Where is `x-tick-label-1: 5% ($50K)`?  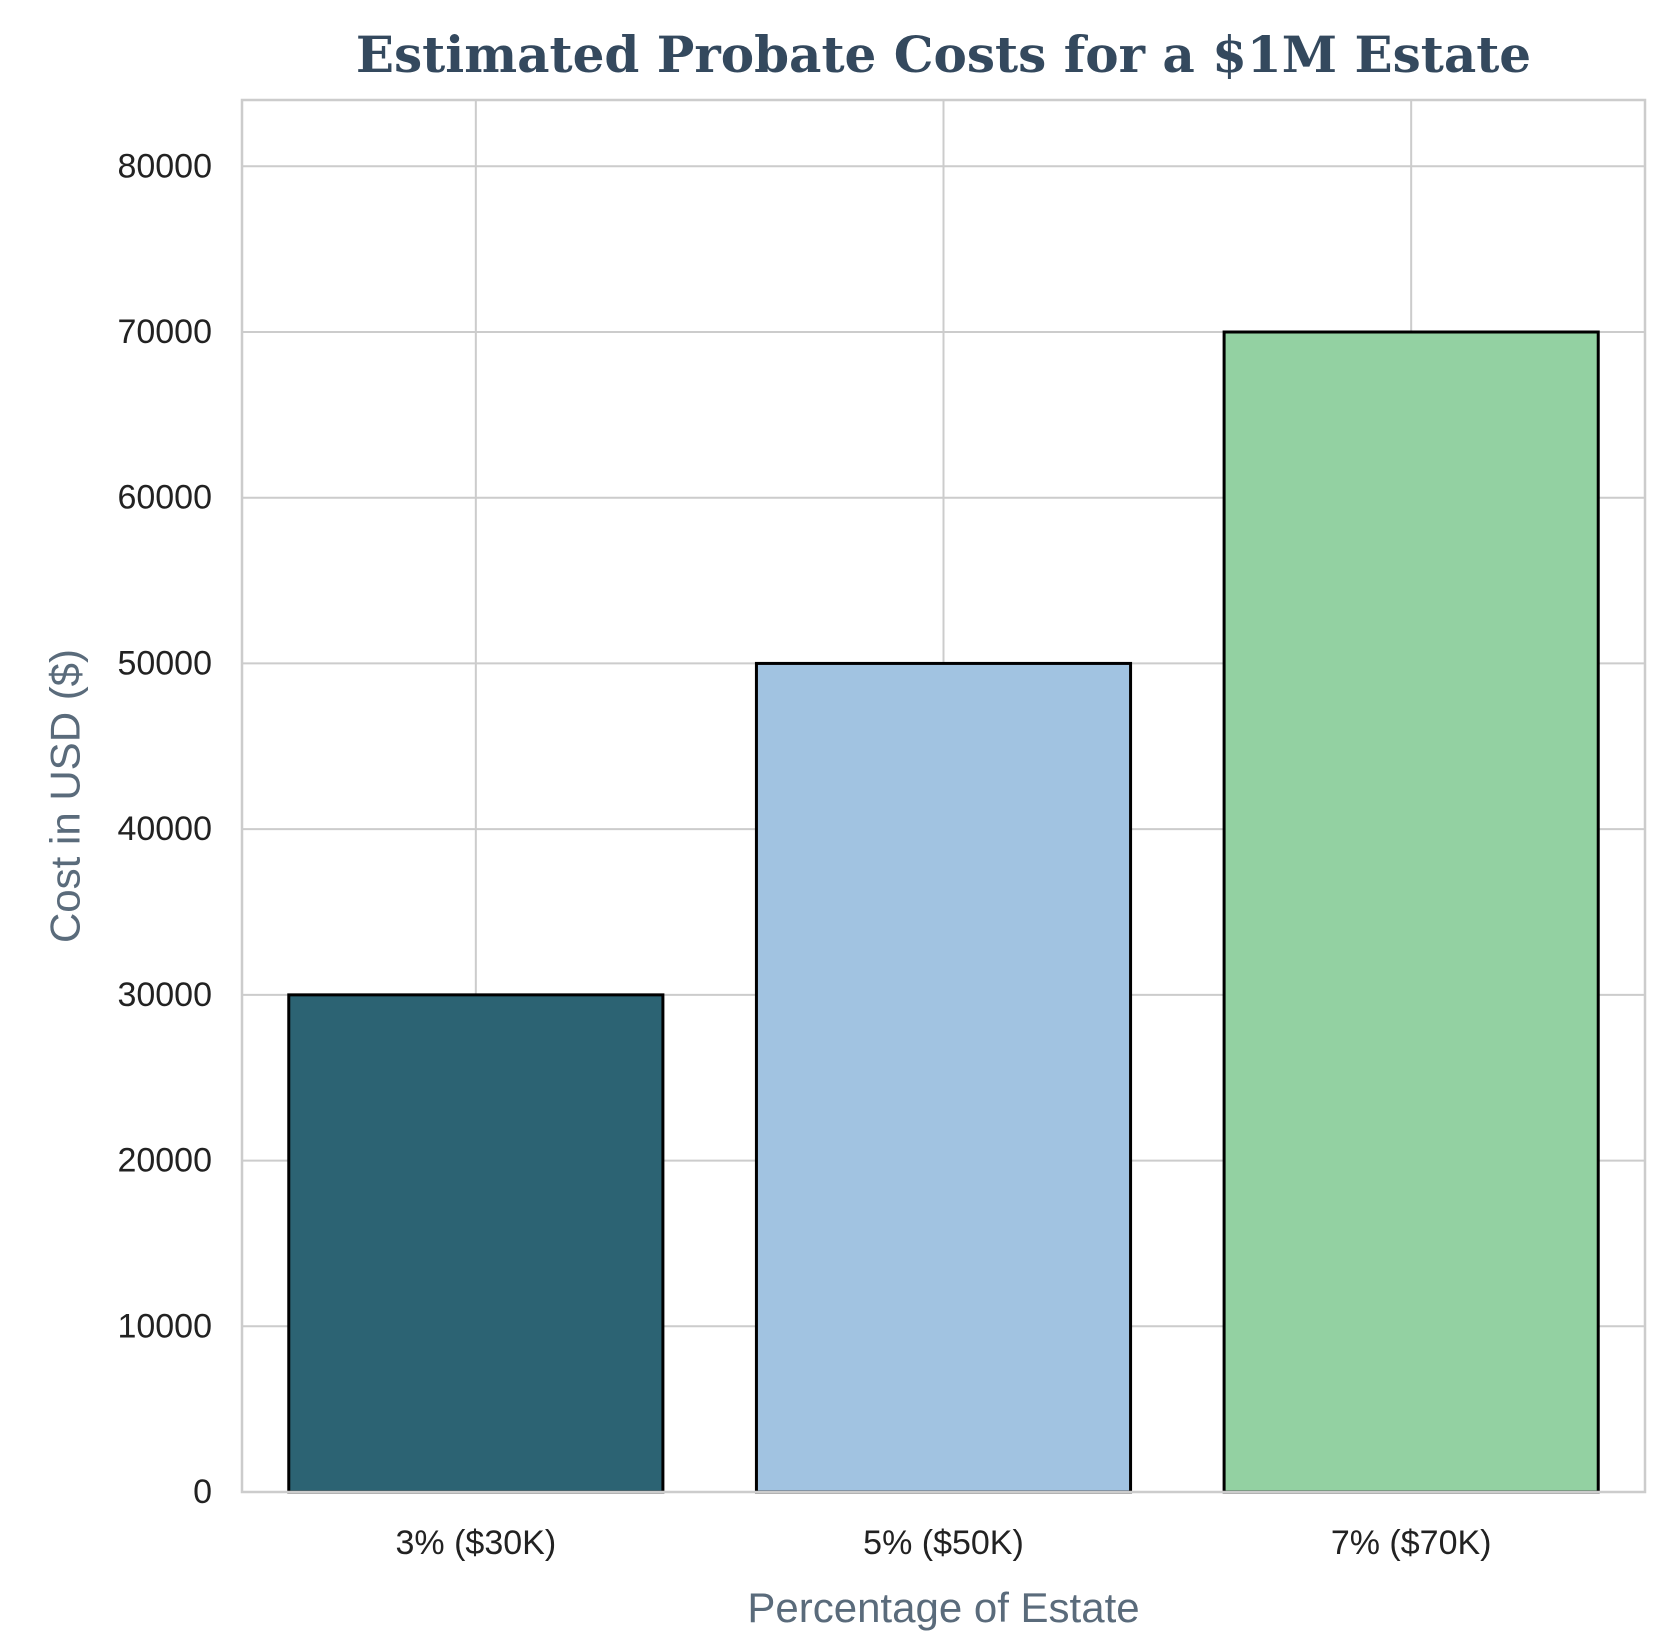 x-tick-label-1: 5% ($50K) is located at coordinates (943, 1543).